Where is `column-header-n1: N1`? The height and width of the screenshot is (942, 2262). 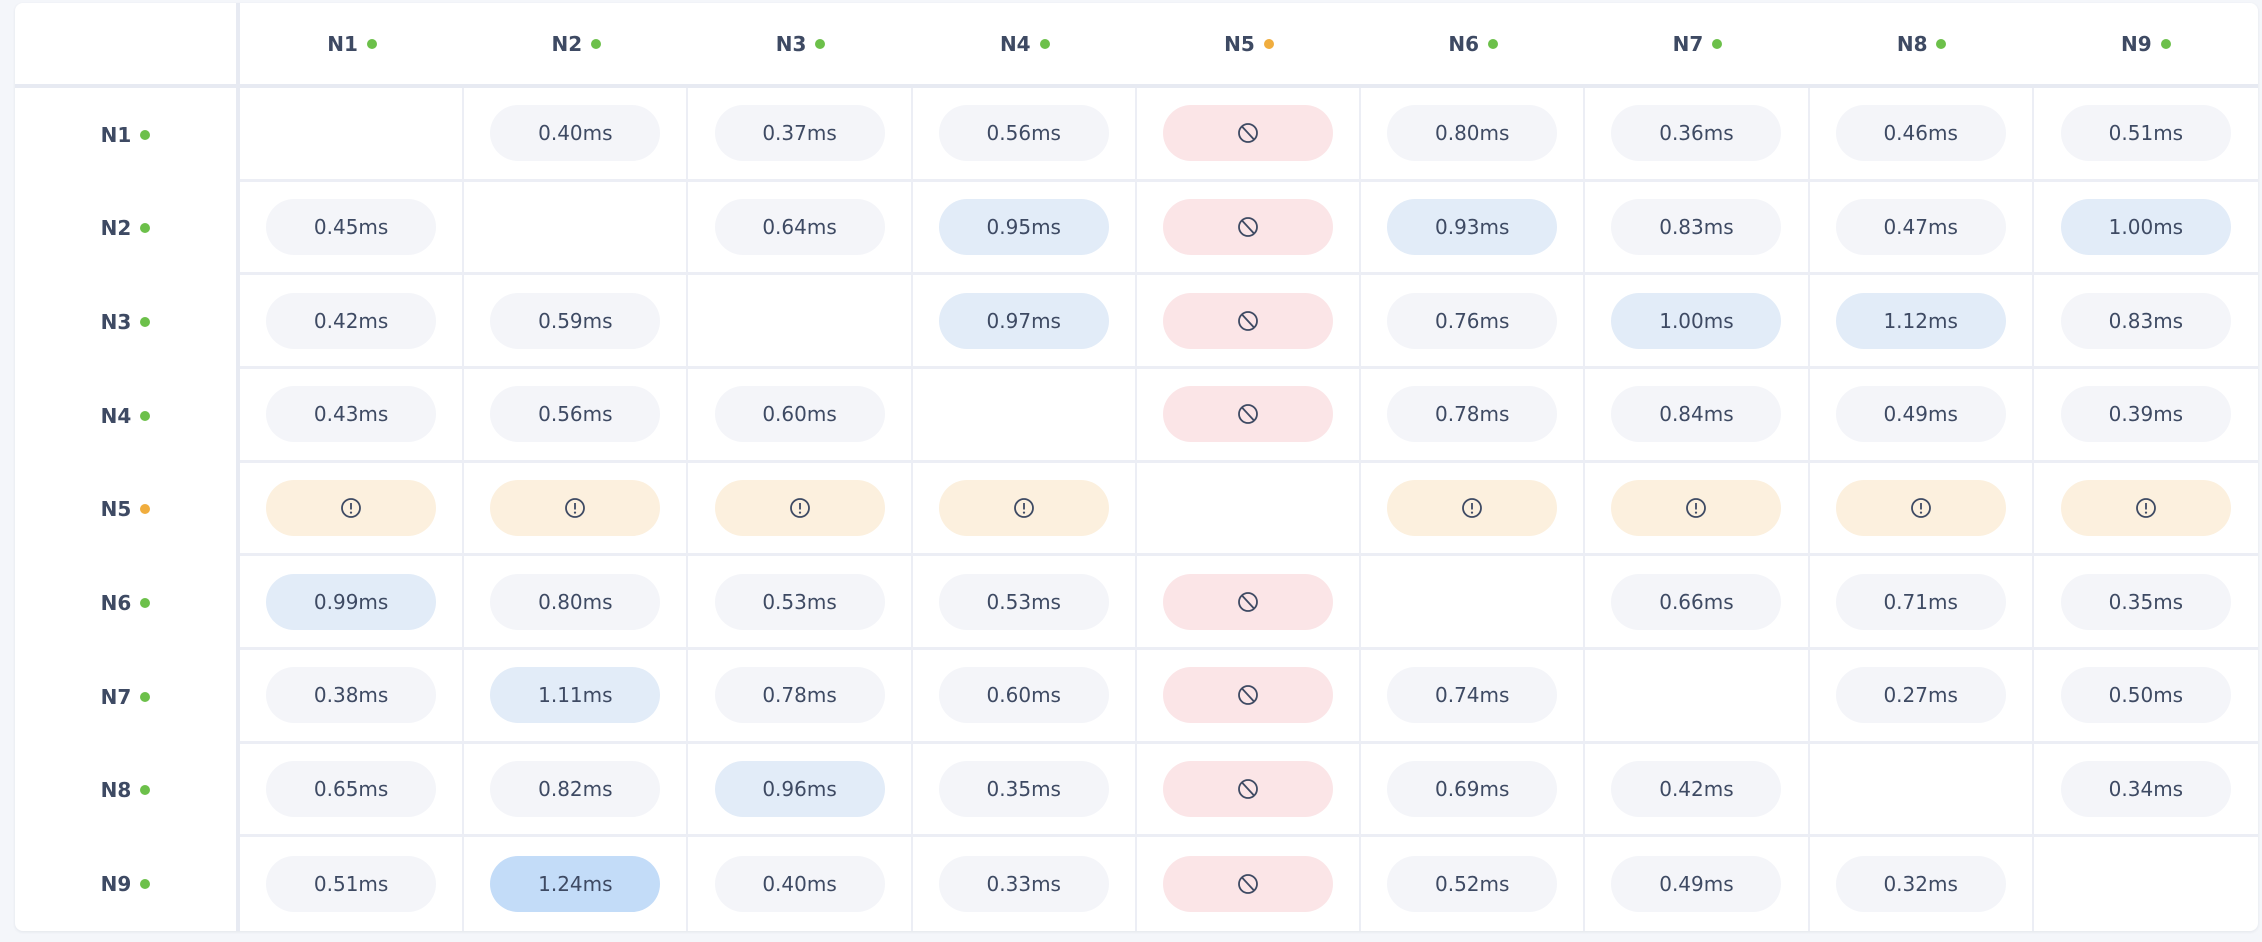
column-header-n1: N1 is located at coordinates (352, 45).